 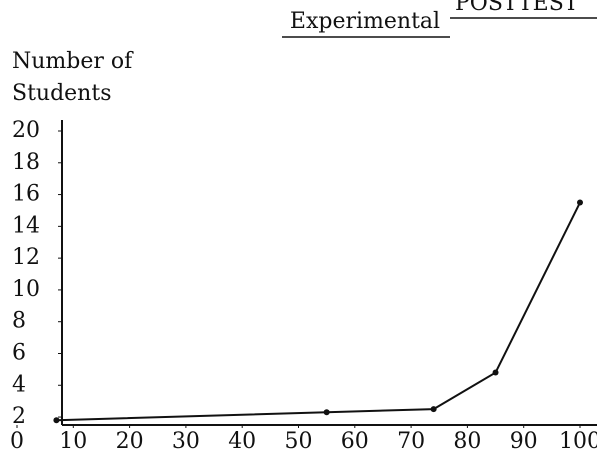 What do you see at coordinates (130, 441) in the screenshot?
I see `x-tick-label: 20` at bounding box center [130, 441].